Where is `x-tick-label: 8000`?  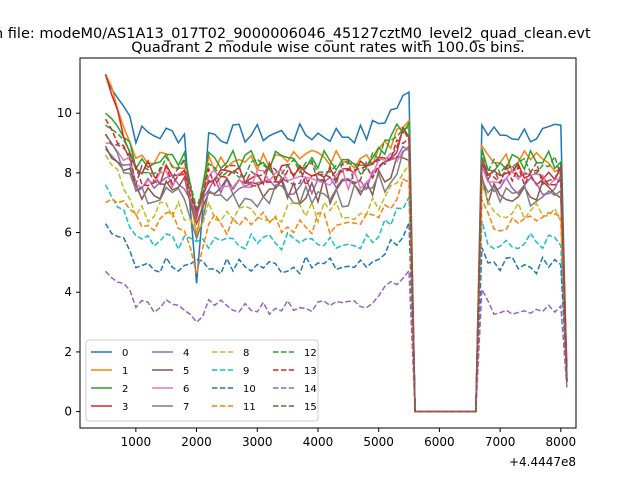 x-tick-label: 8000 is located at coordinates (561, 442).